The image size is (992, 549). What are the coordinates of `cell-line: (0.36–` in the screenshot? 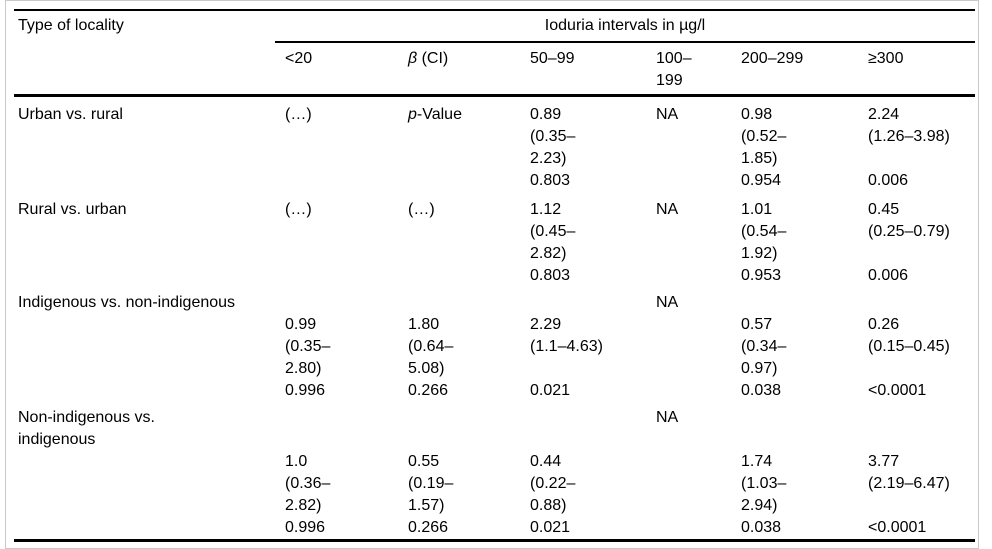 It's located at (308, 483).